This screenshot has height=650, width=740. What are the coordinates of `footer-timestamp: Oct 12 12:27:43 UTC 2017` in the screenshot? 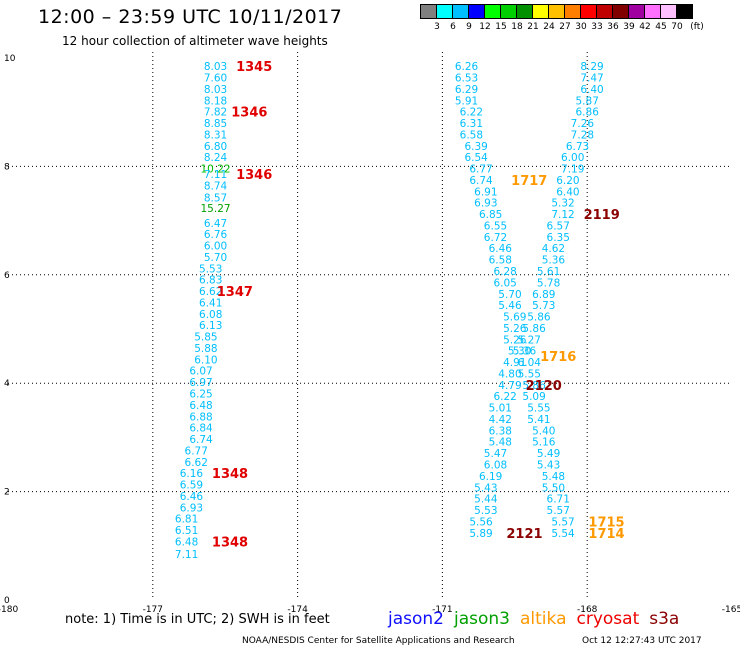 It's located at (642, 641).